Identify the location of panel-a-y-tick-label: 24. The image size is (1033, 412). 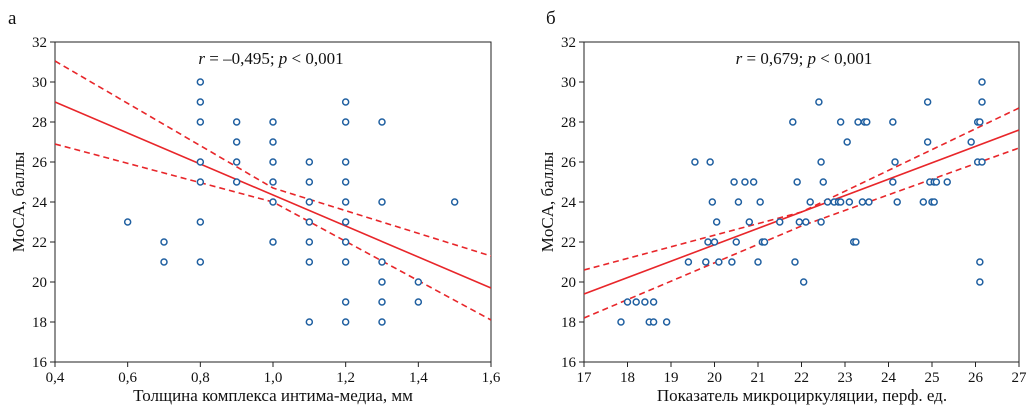
(40, 203).